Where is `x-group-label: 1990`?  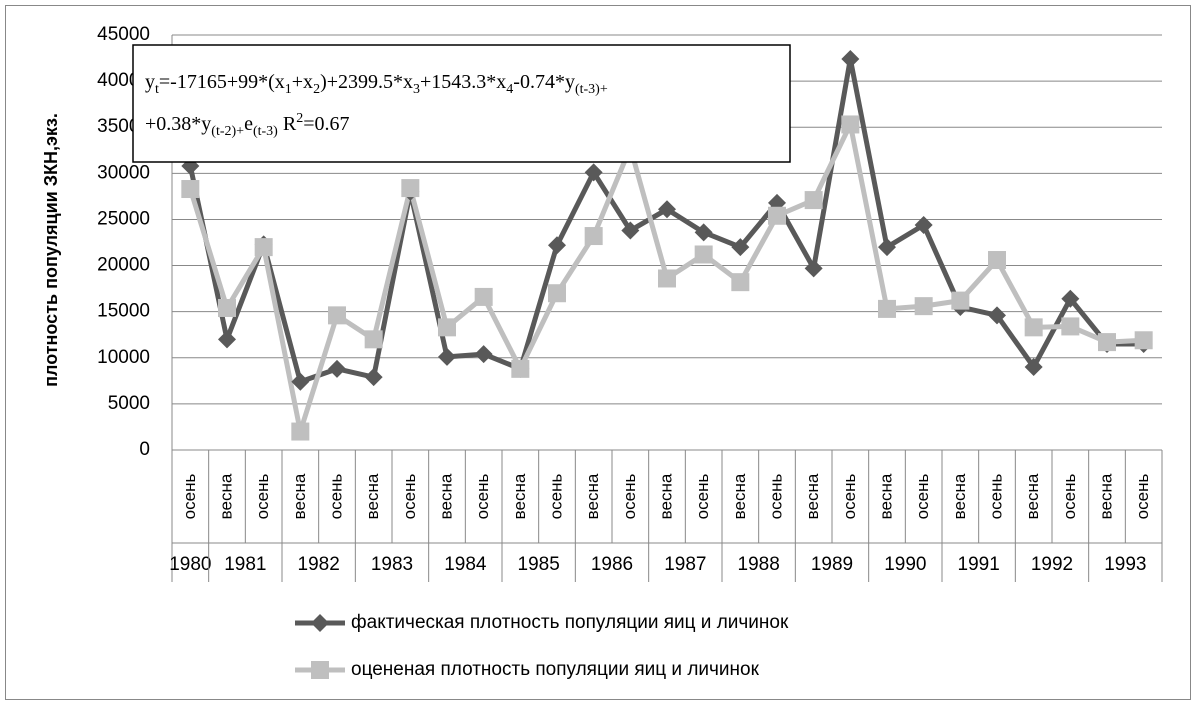 x-group-label: 1990 is located at coordinates (905, 564).